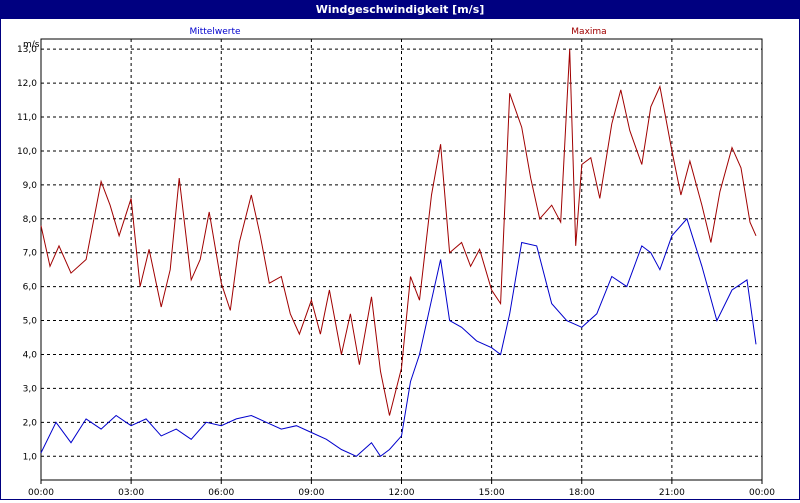 This screenshot has height=503, width=800. Describe the element at coordinates (400, 10) in the screenshot. I see `window-title: Windgeschwindigkeit [m/s]` at that location.